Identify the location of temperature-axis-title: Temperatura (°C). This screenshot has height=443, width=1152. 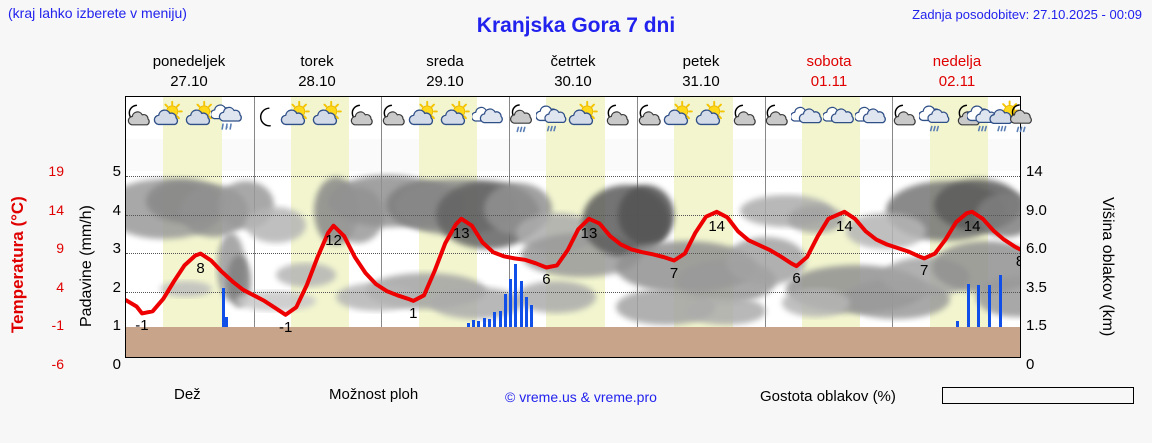
(17, 265).